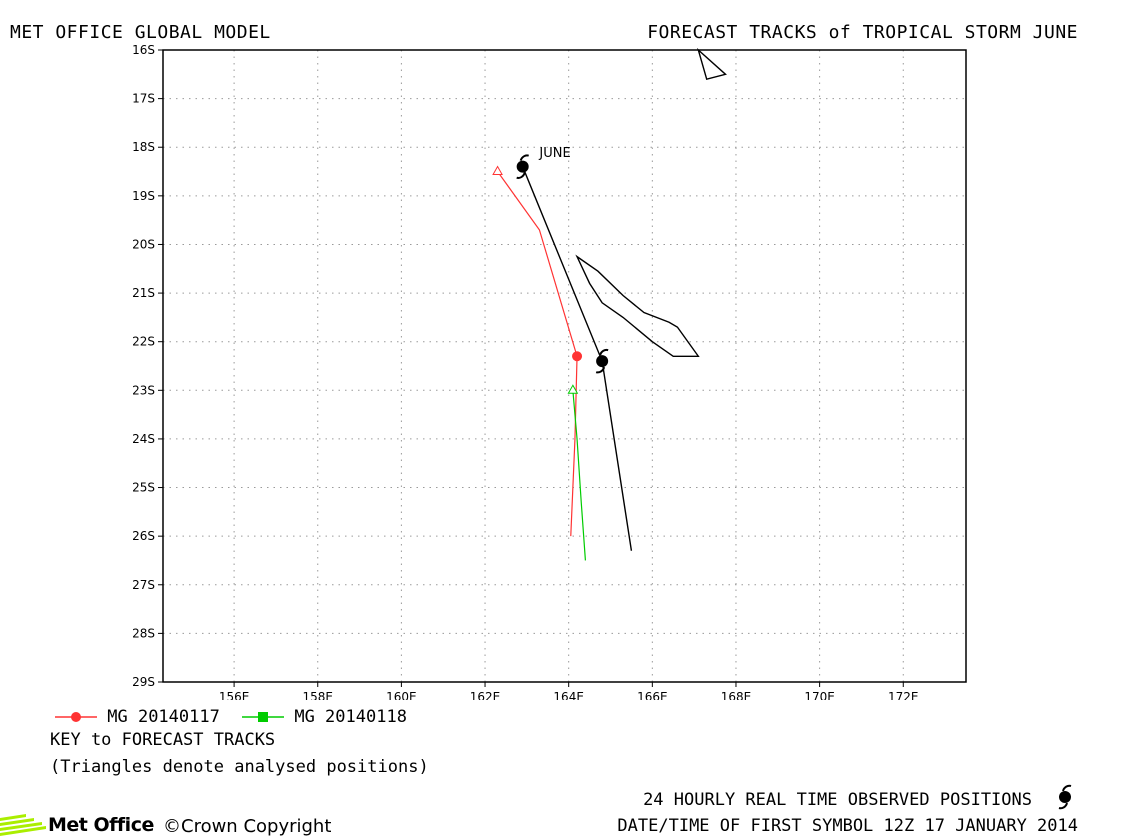 The width and height of the screenshot is (1130, 840). Describe the element at coordinates (485, 695) in the screenshot. I see `tick-label-lon: 162E` at that location.